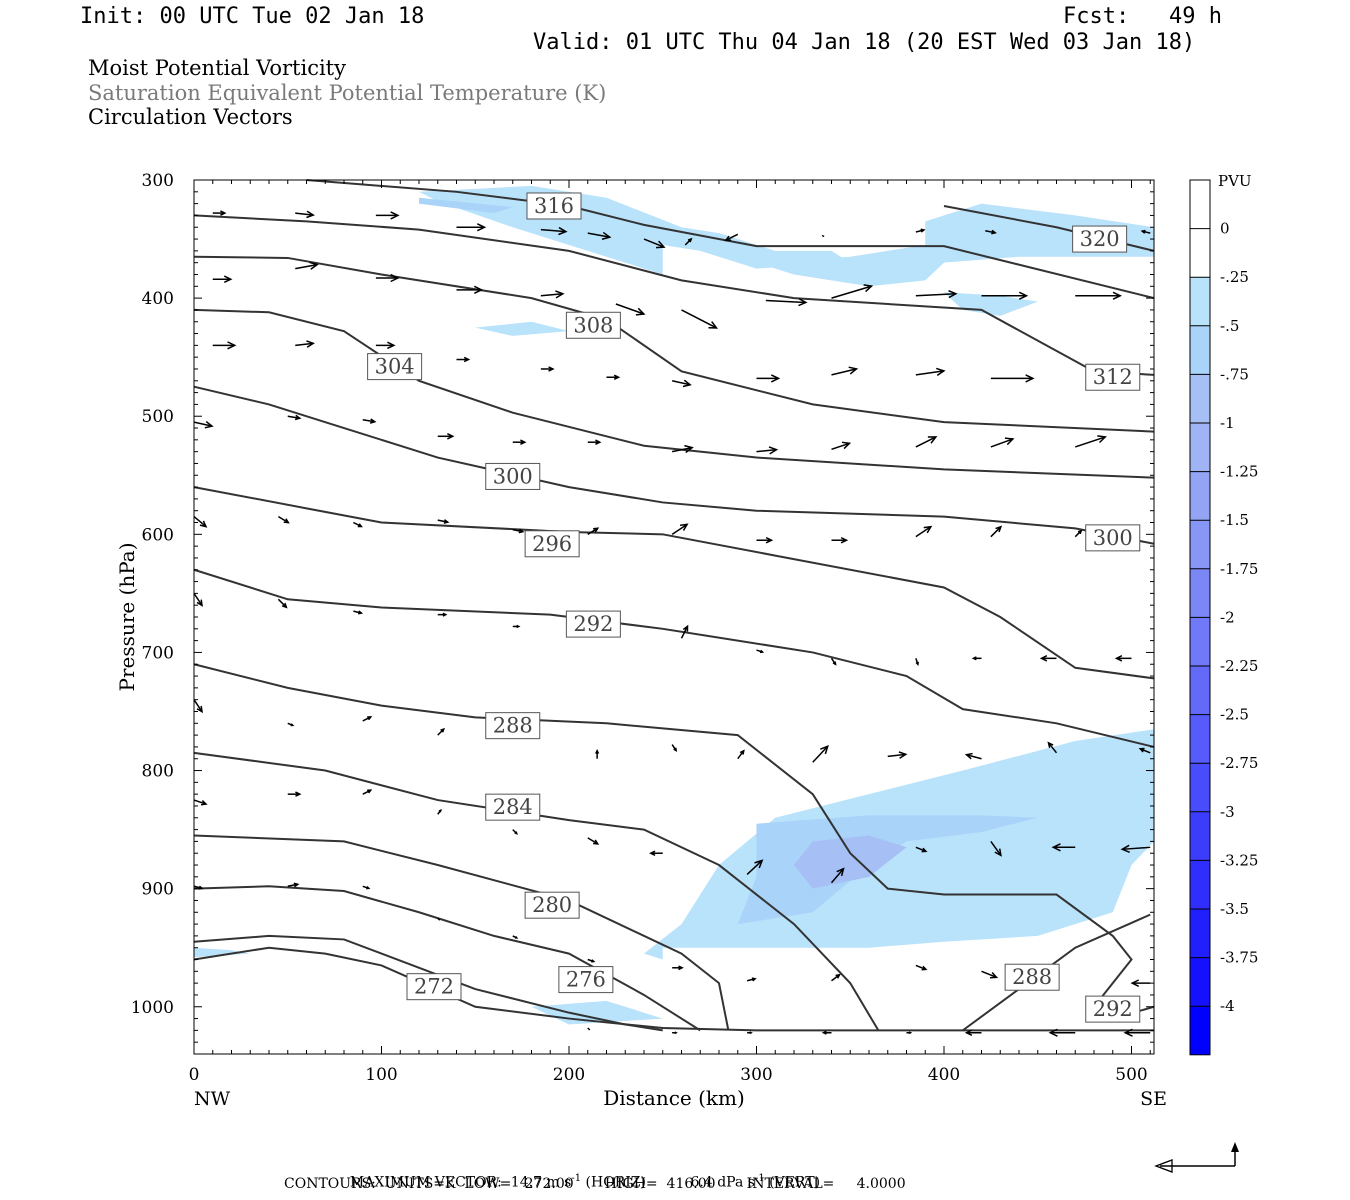 The width and height of the screenshot is (1350, 1200). I want to click on colorbar-level-label: -1.25, so click(1239, 472).